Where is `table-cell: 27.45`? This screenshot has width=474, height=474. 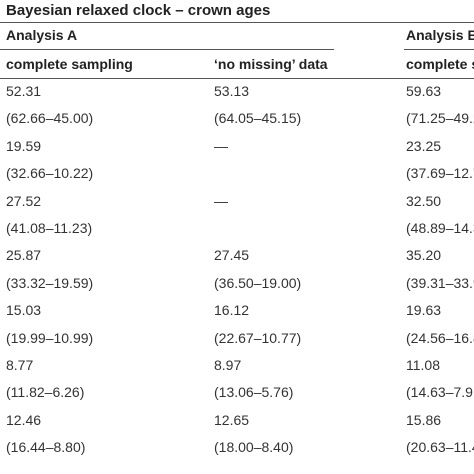 table-cell: 27.45 is located at coordinates (232, 255).